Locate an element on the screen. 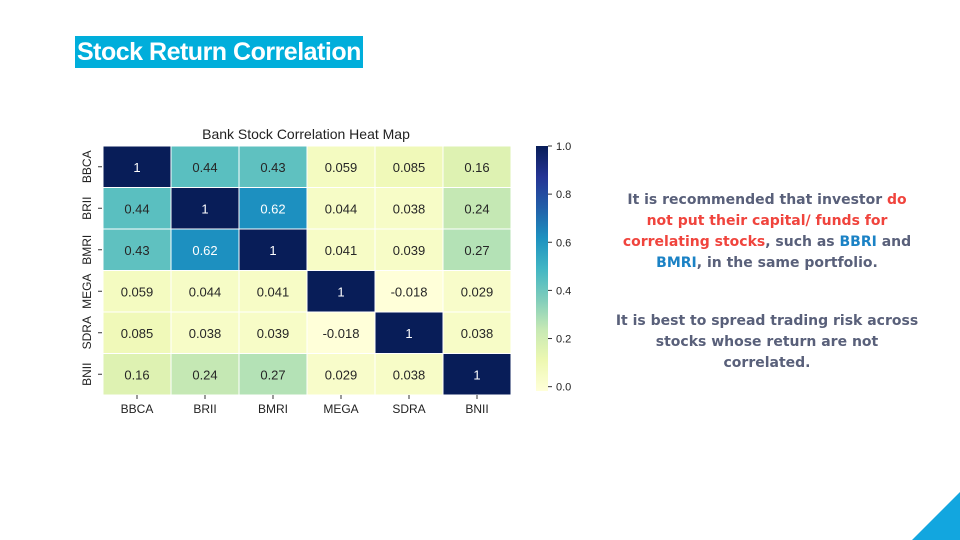 This screenshot has width=960, height=540. y-axis-label: MEGA is located at coordinates (87, 291).